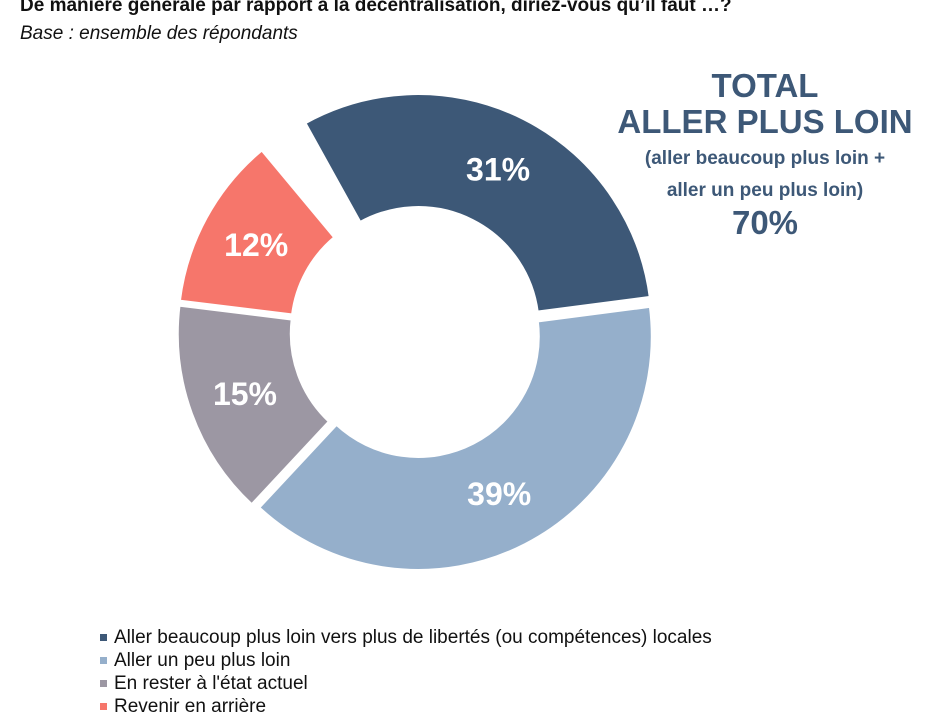 This screenshot has height=718, width=947. I want to click on total-value: 70%, so click(765, 222).